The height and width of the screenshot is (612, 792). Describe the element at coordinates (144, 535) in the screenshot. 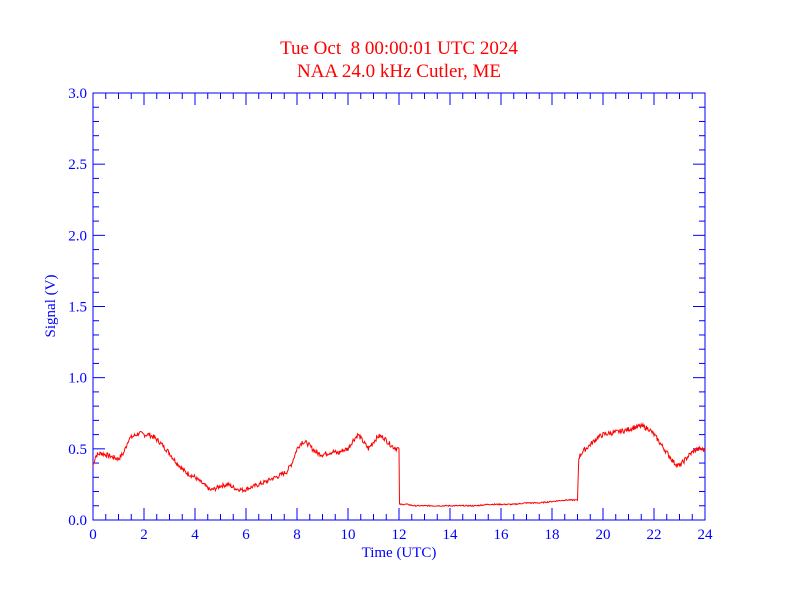

I see `x-tick-label: 2` at that location.